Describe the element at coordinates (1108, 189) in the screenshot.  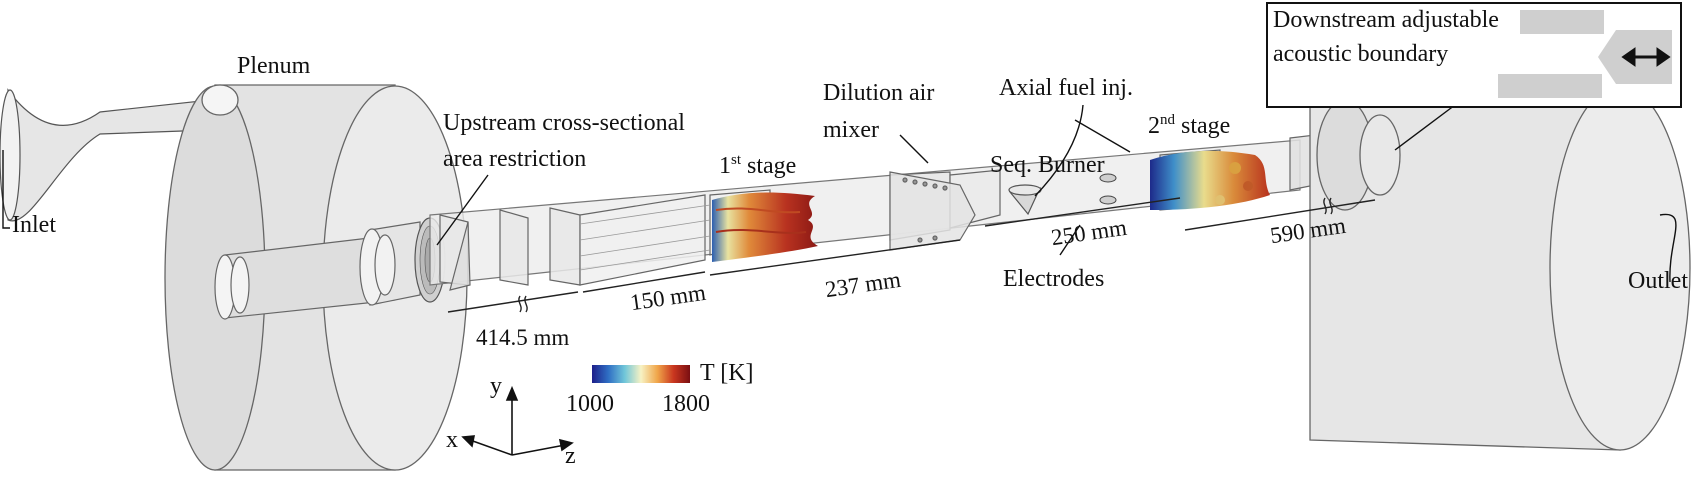
I see `electrodes` at that location.